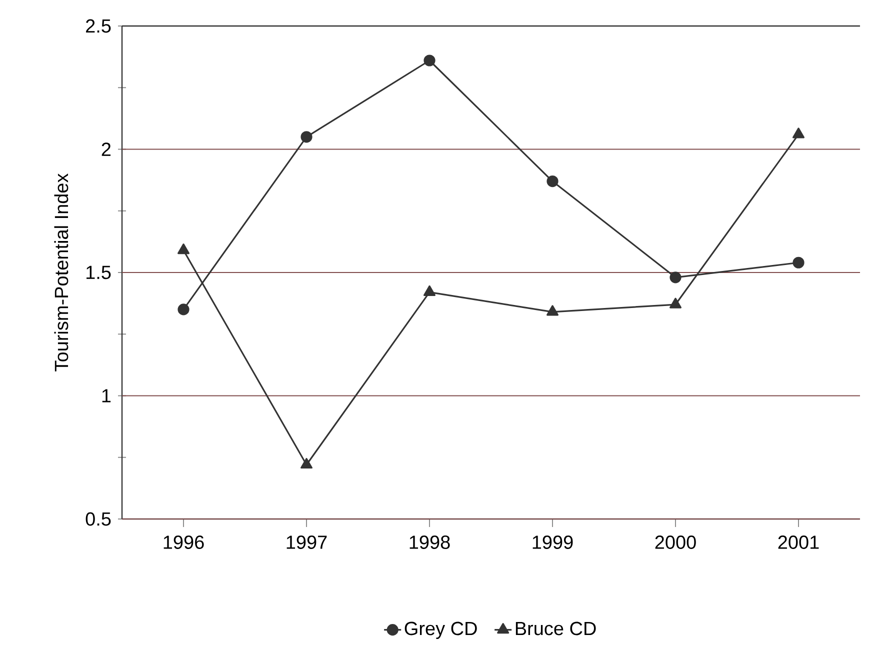  I want to click on y-tick-label: 1, so click(106, 395).